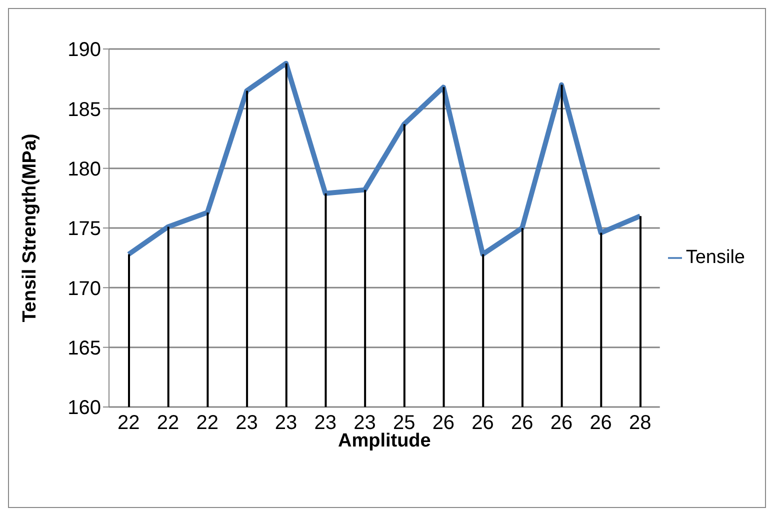 The height and width of the screenshot is (520, 780). What do you see at coordinates (84, 169) in the screenshot?
I see `y-tick-label: 180` at bounding box center [84, 169].